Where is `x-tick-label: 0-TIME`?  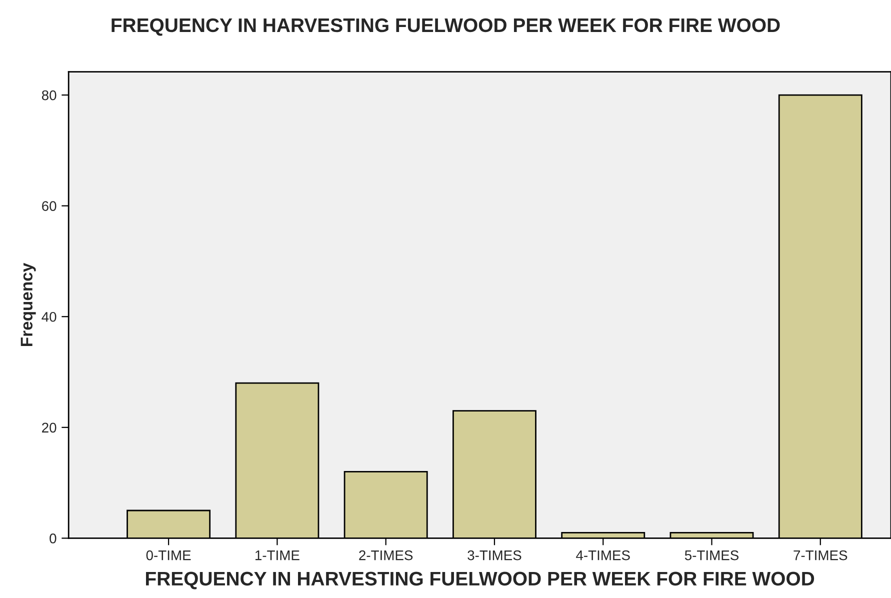
x-tick-label: 0-TIME is located at coordinates (168, 555).